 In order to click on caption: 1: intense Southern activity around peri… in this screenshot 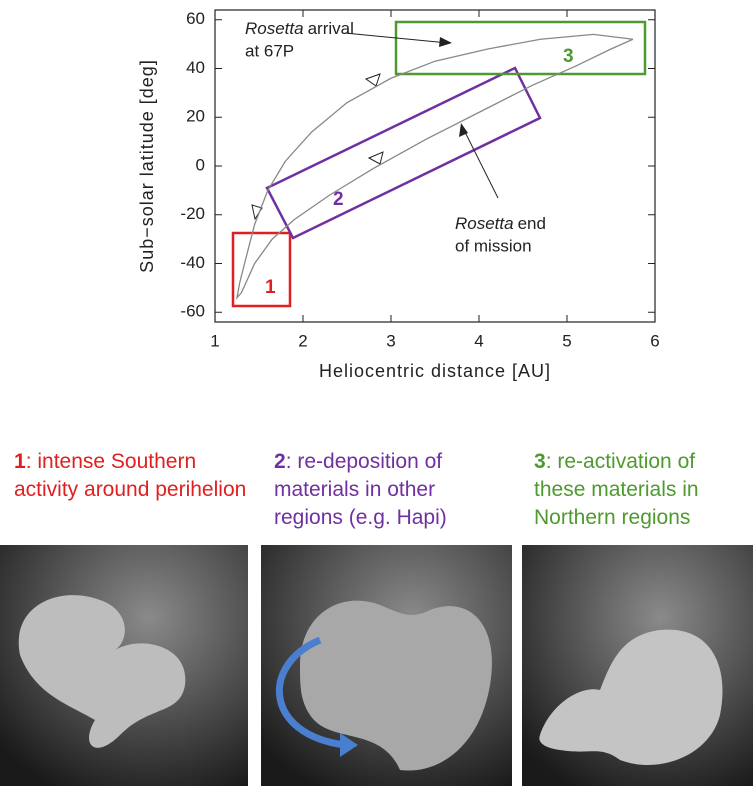, I will do `click(131, 476)`.